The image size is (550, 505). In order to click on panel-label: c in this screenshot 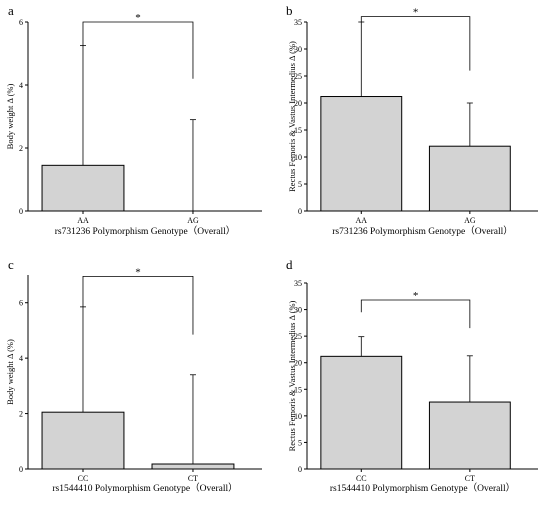, I will do `click(11, 264)`.